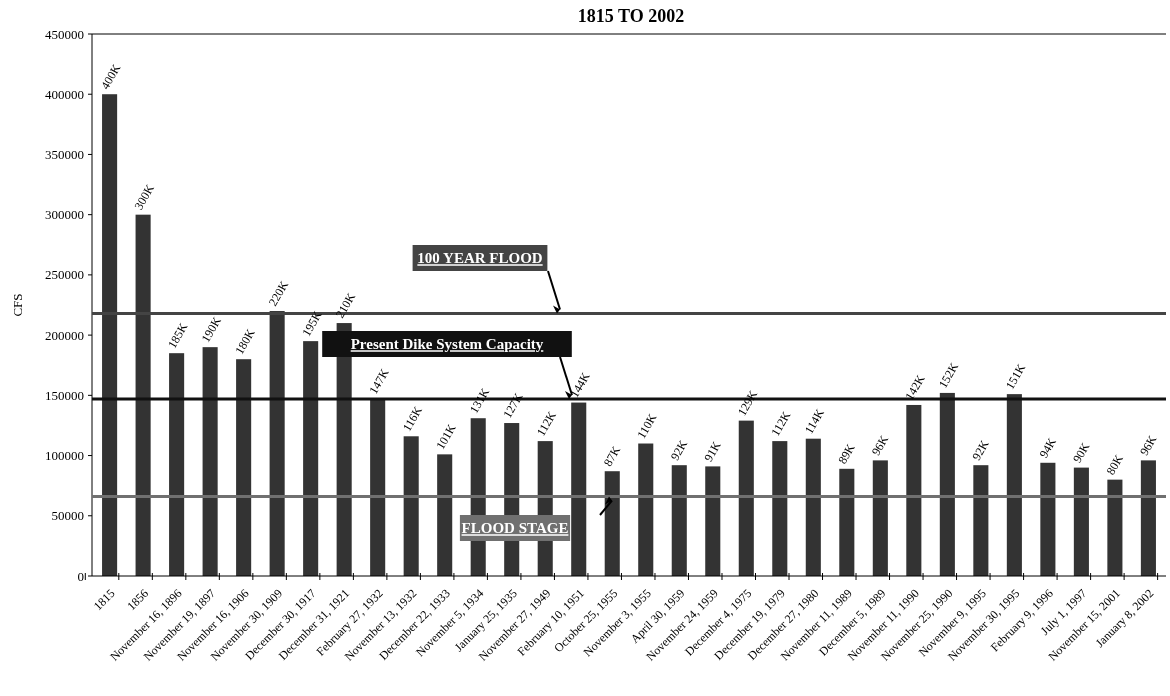  What do you see at coordinates (64, 94) in the screenshot?
I see `y-tick-label: 400000` at bounding box center [64, 94].